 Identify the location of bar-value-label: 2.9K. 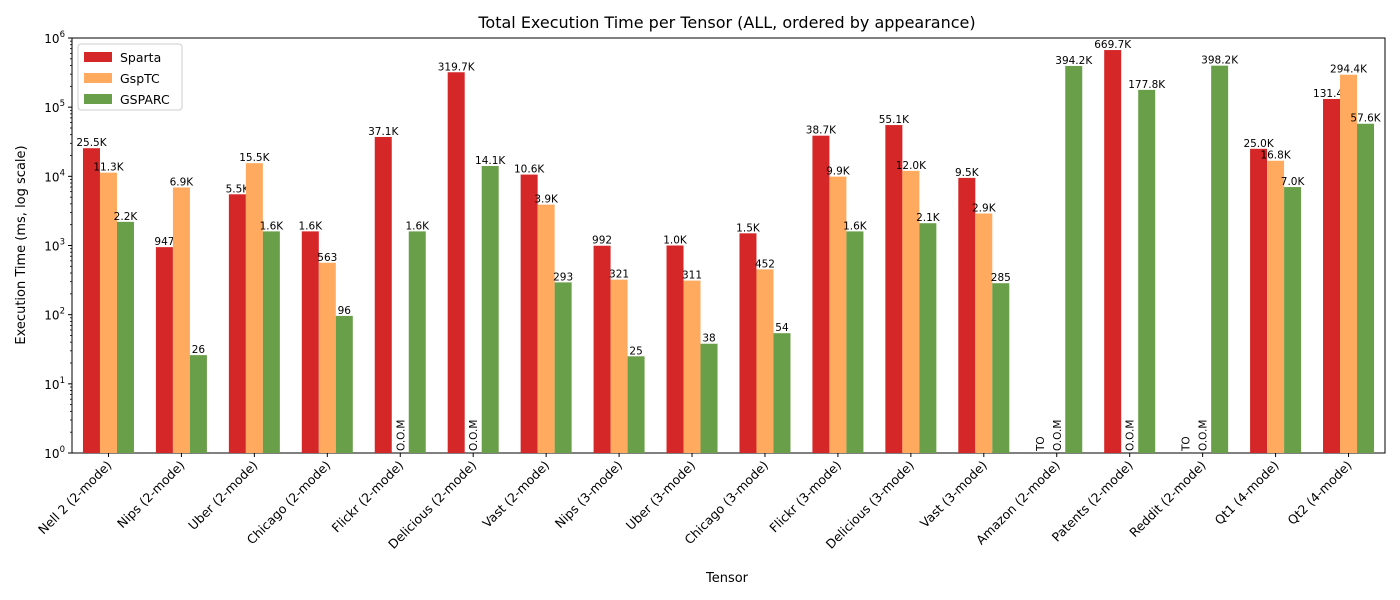
(984, 209).